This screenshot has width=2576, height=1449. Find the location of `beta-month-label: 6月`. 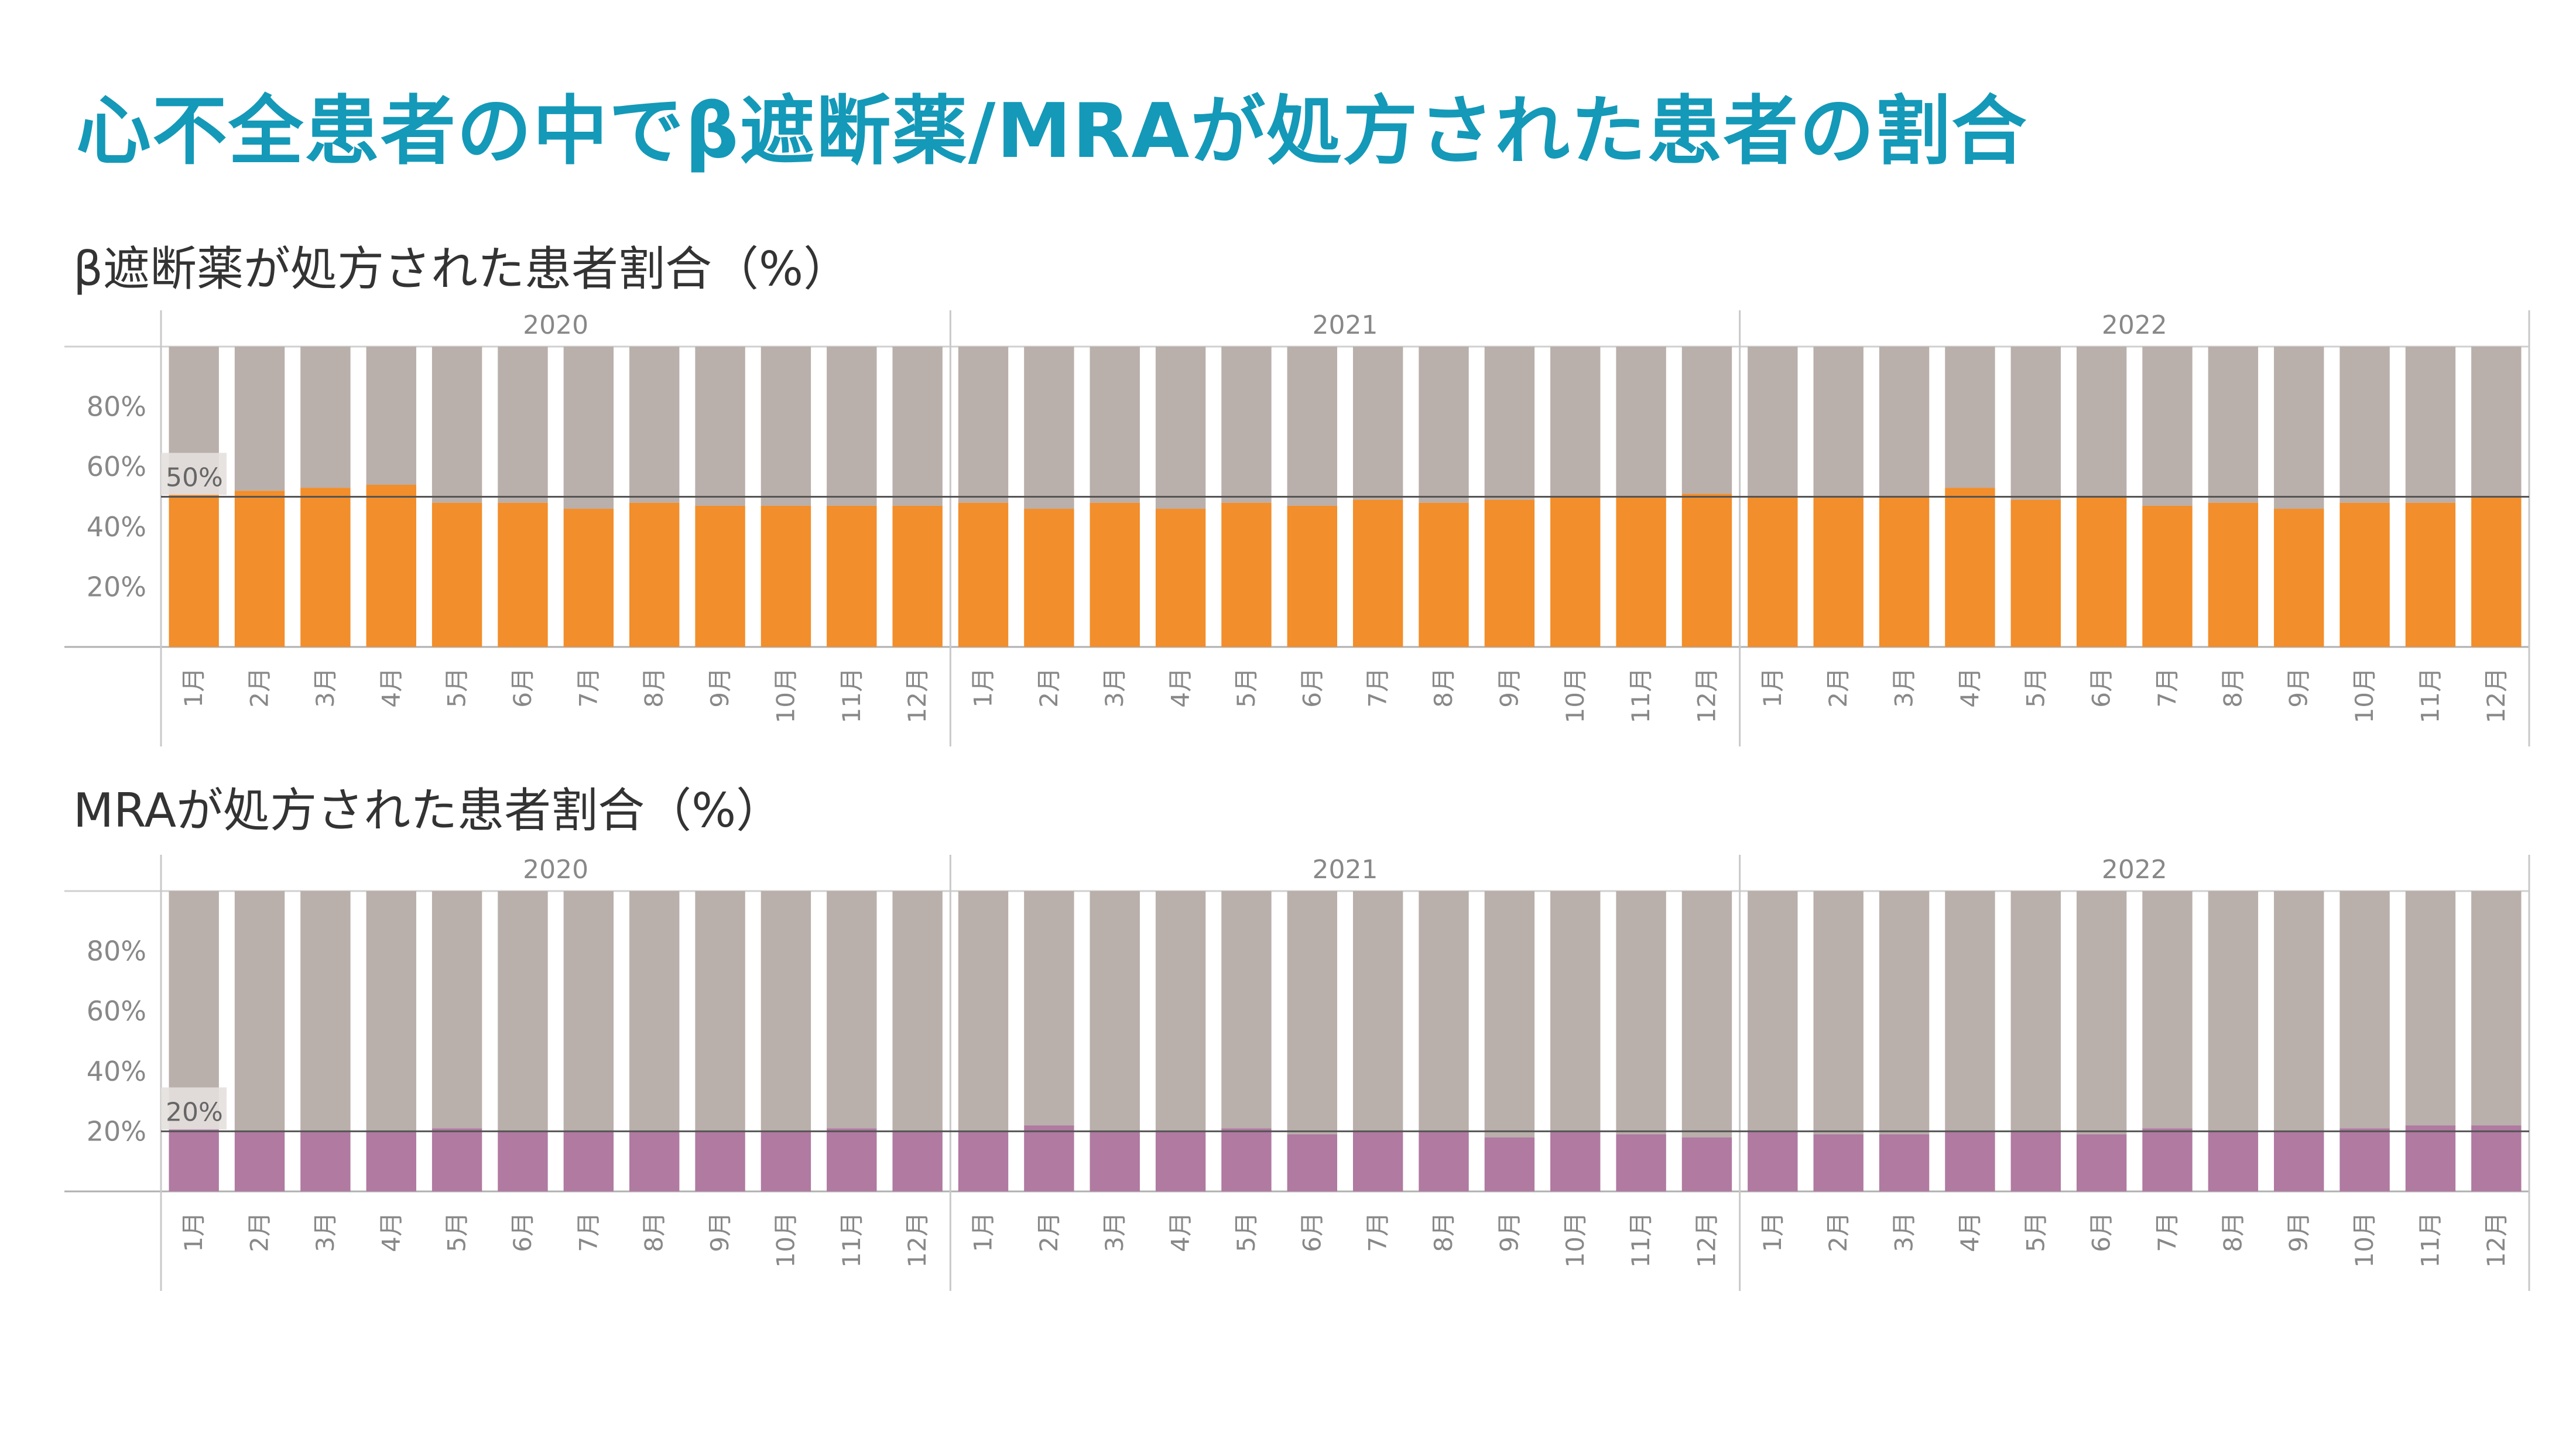

beta-month-label: 6月 is located at coordinates (522, 687).